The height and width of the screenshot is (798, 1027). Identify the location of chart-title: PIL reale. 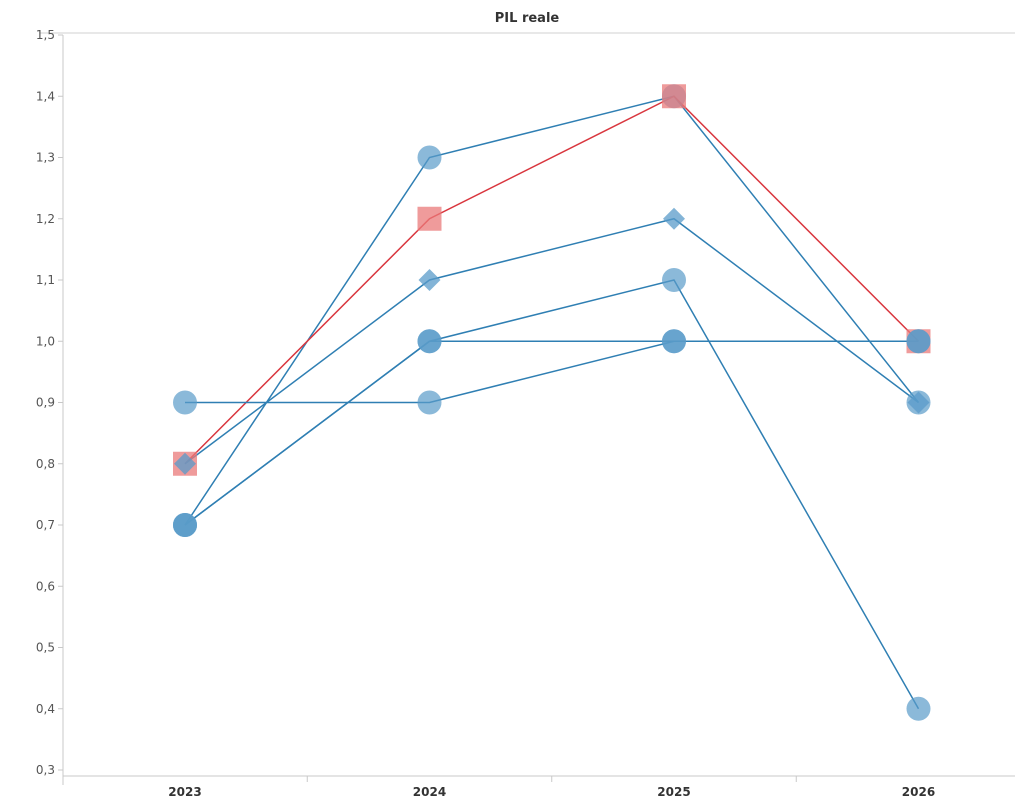
(527, 18).